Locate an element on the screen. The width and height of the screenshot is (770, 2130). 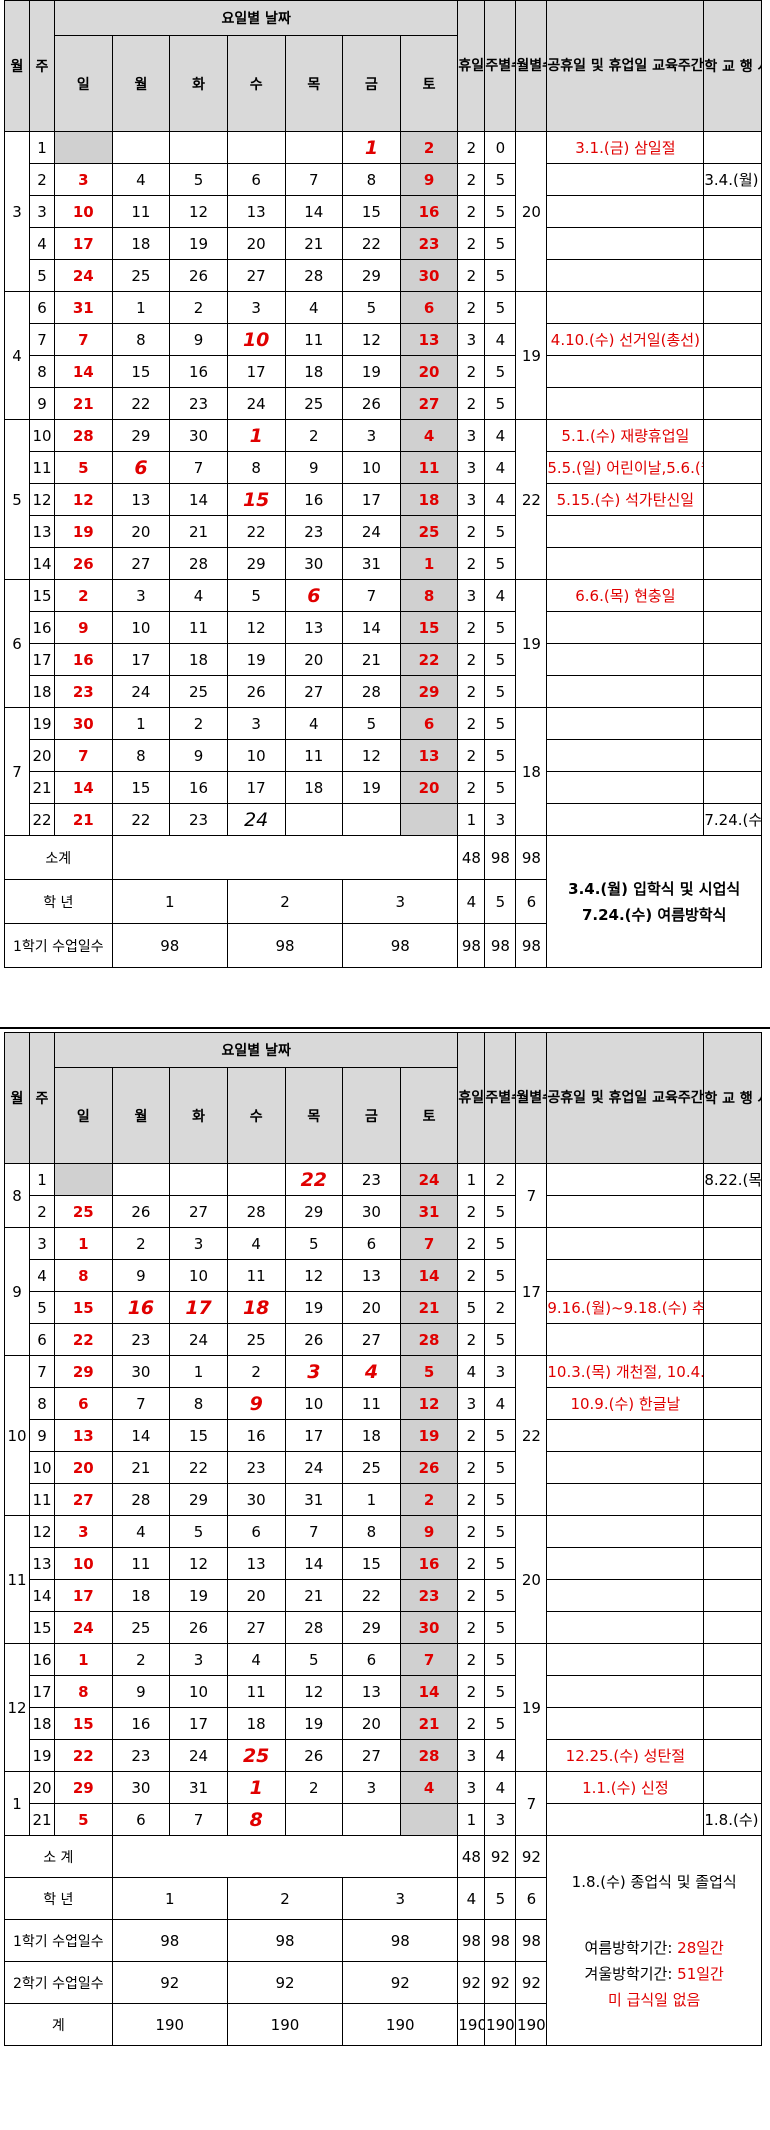
grade-label: 학 년 is located at coordinates (58, 901).